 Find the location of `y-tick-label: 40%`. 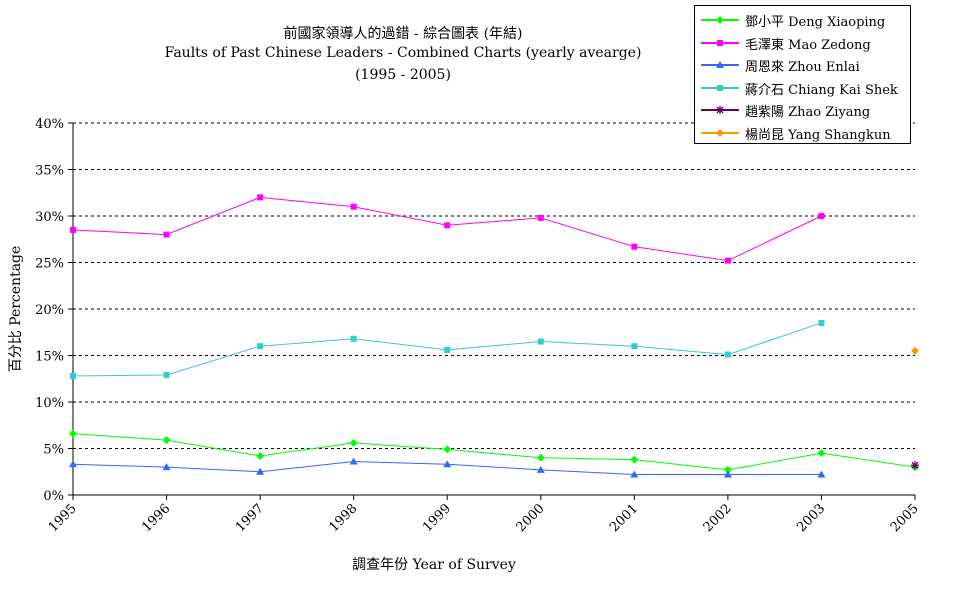

y-tick-label: 40% is located at coordinates (49, 124).